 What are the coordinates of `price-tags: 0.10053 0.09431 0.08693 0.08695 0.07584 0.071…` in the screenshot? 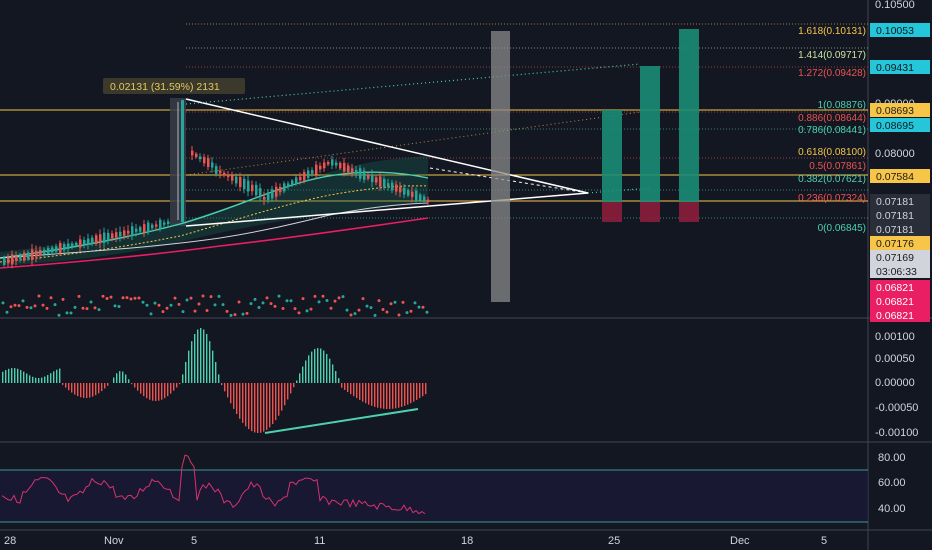 It's located at (900, 172).